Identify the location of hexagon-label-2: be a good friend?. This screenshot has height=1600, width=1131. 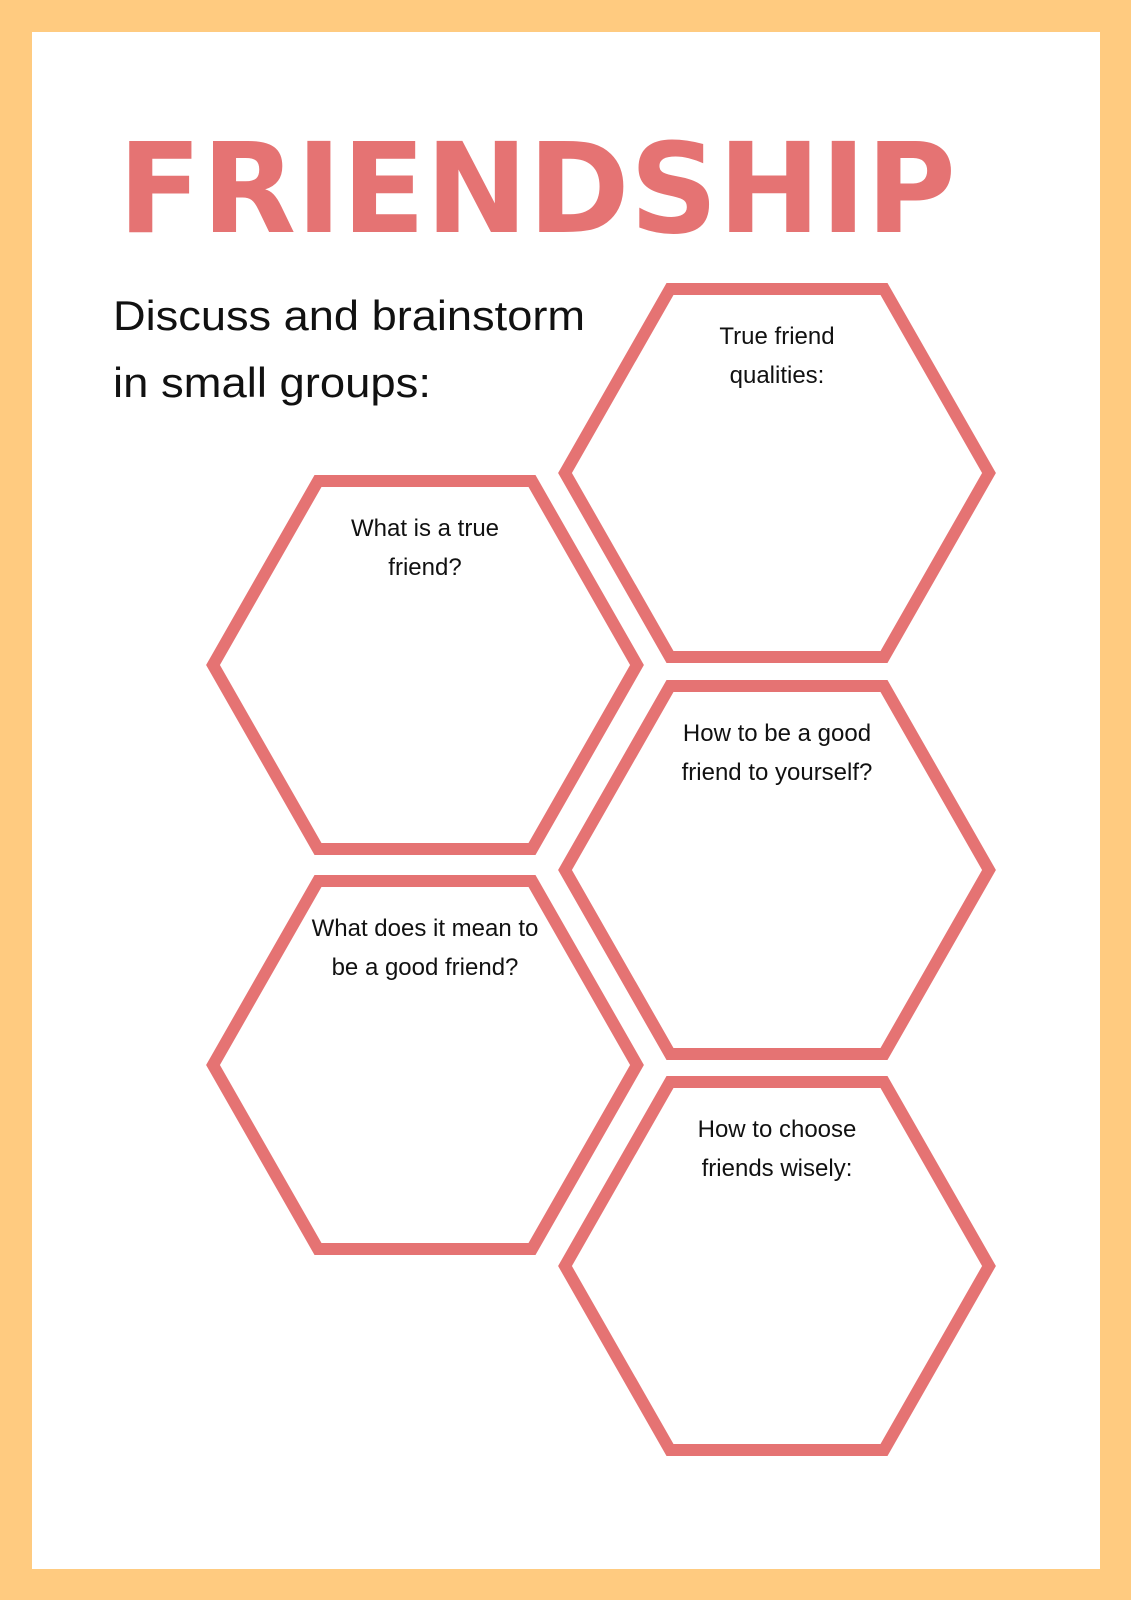
(425, 967).